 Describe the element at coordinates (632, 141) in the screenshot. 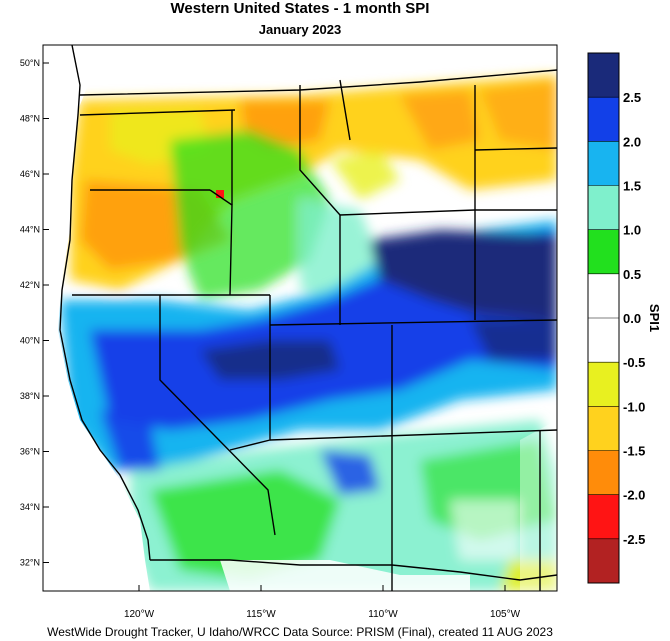

I see `colorbar-tick-label: 2.0` at that location.